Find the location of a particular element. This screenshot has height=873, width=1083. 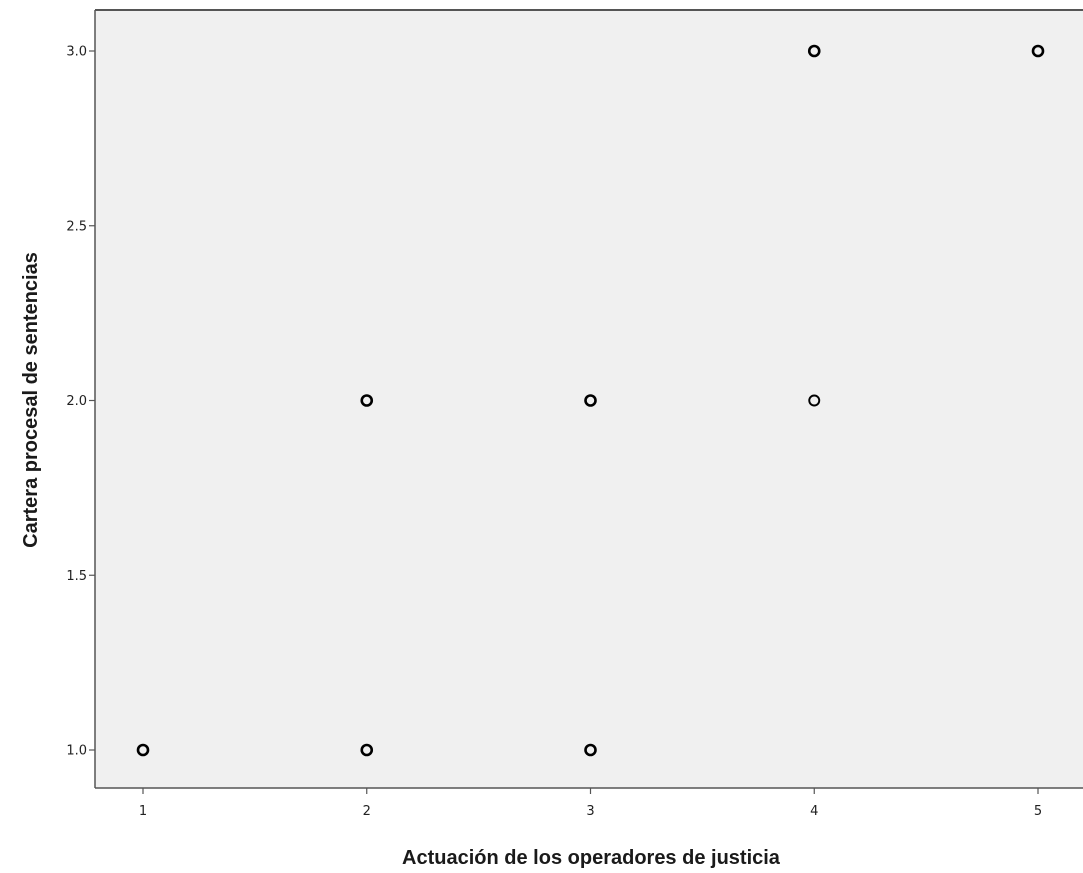

x-tick-label: 2 is located at coordinates (367, 811).